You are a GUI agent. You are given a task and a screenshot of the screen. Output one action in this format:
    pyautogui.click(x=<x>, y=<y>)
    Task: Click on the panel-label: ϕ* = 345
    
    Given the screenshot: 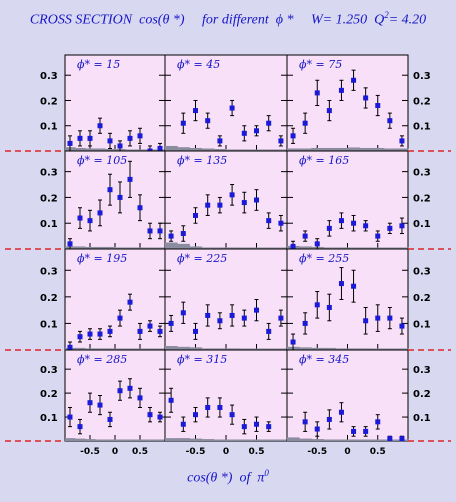 What is the action you would take?
    pyautogui.click(x=324, y=359)
    